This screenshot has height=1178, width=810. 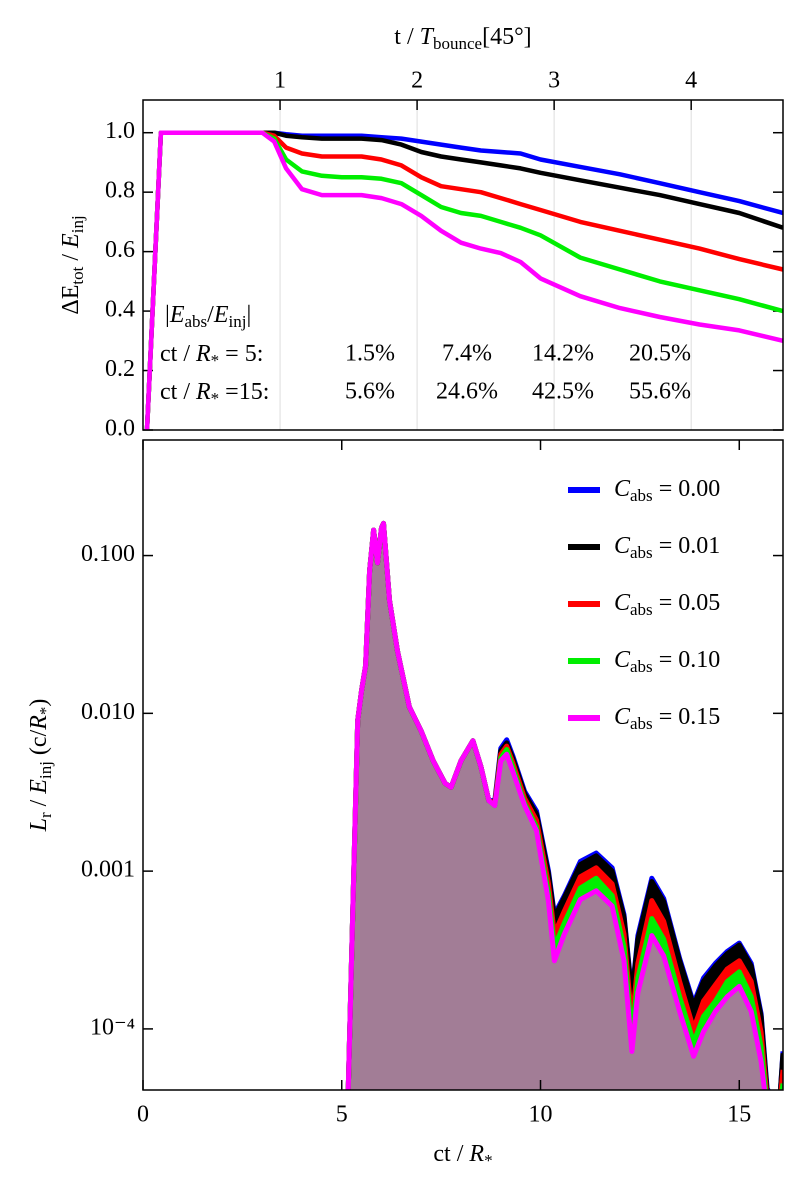 I want to click on text-part: L, so click(x=39, y=825).